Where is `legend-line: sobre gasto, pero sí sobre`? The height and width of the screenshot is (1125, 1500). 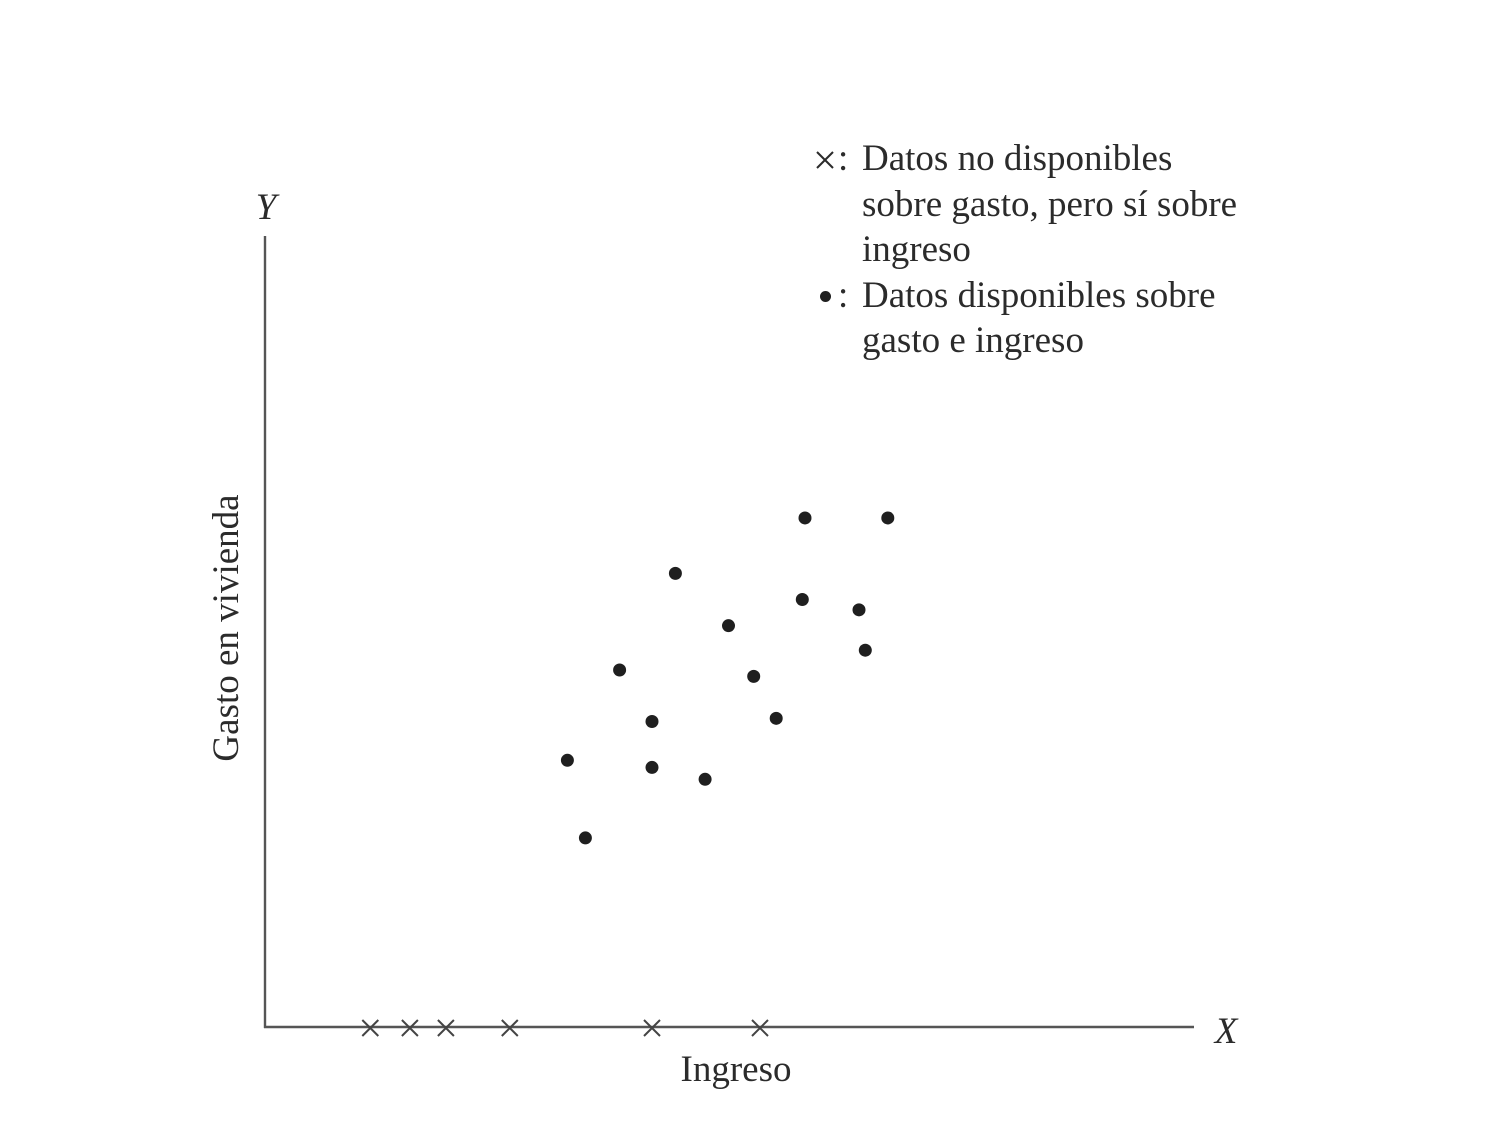 legend-line: sobre gasto, pero sí sobre is located at coordinates (1050, 204).